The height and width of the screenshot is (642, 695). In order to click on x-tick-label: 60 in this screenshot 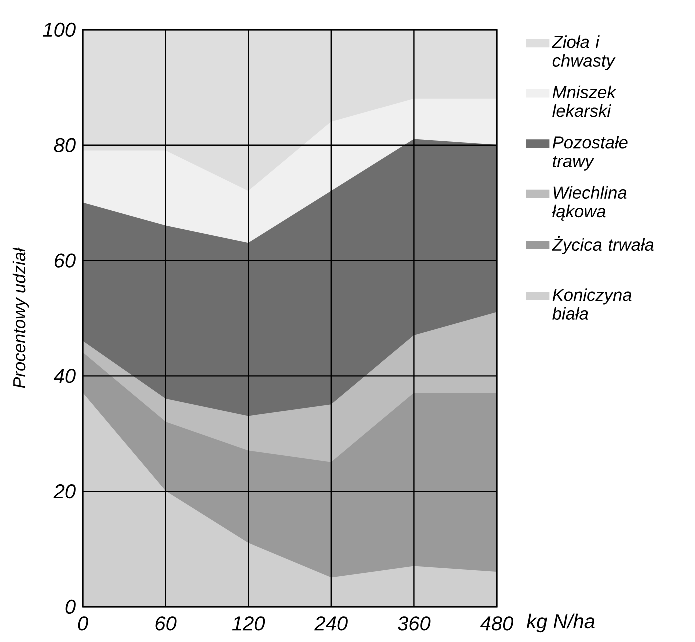, I will do `click(166, 623)`.